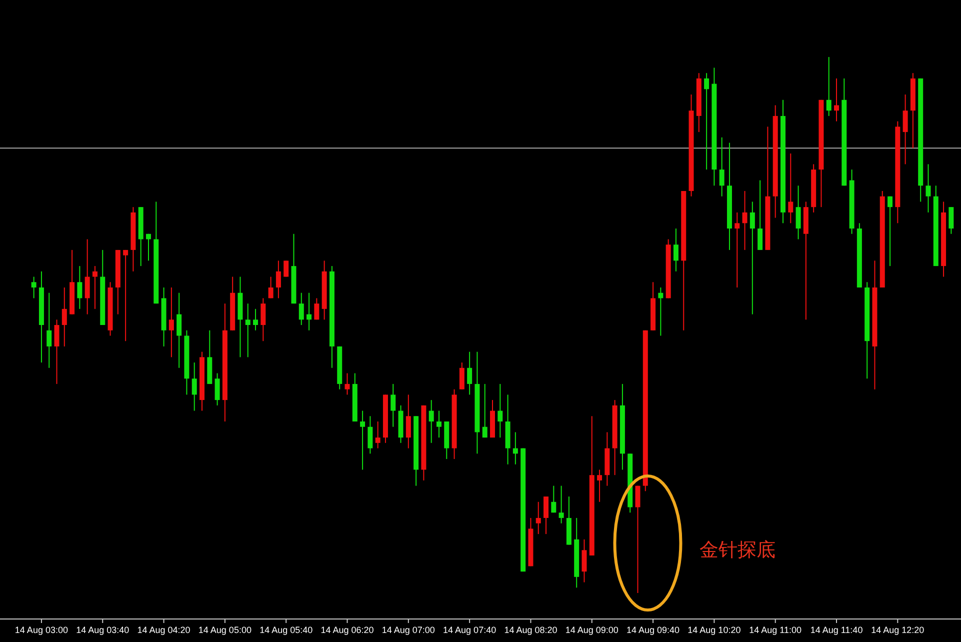 The height and width of the screenshot is (642, 961). Describe the element at coordinates (408, 630) in the screenshot. I see `x-tick-label: 14 Aug 07:00` at that location.